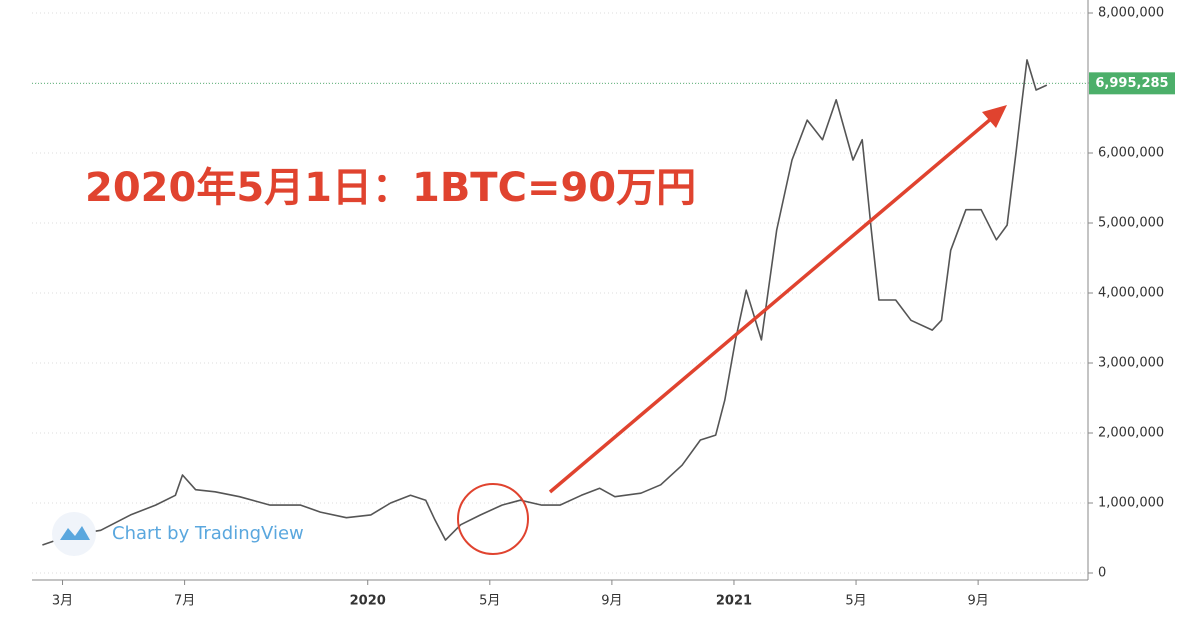  I want to click on watermark: Chart by TradingView, so click(178, 534).